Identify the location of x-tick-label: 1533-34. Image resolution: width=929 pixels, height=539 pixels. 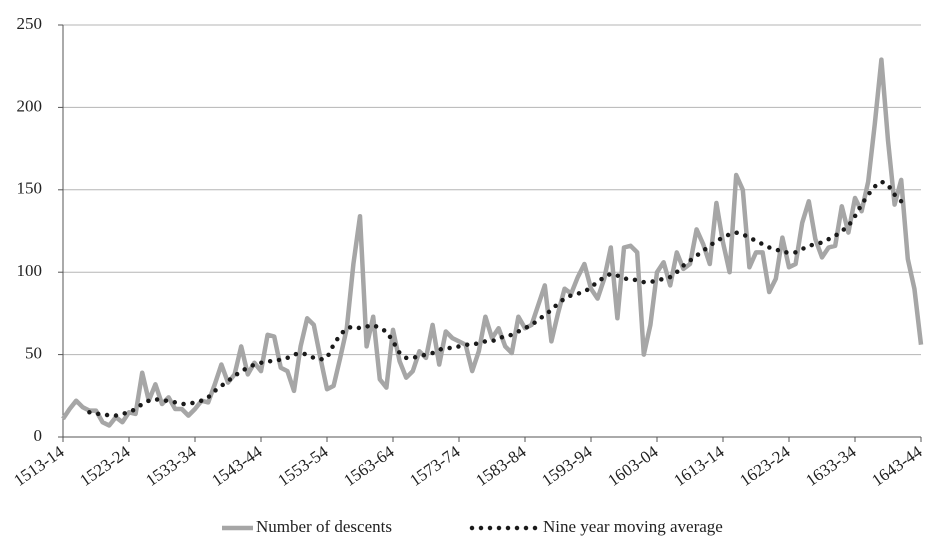
(171, 466).